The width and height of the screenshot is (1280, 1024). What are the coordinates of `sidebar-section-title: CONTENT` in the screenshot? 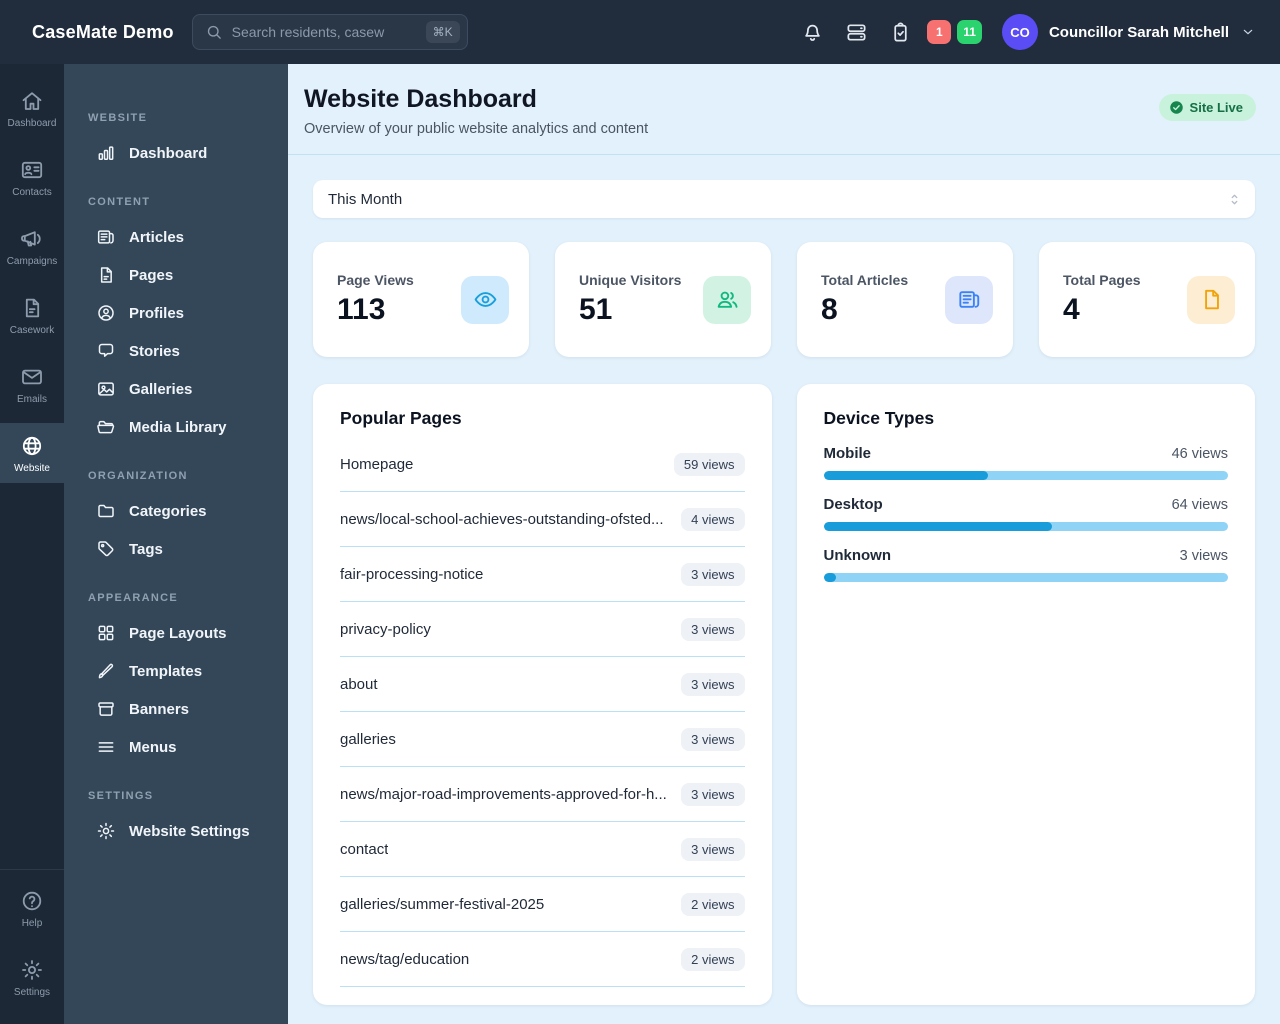 It's located at (119, 202).